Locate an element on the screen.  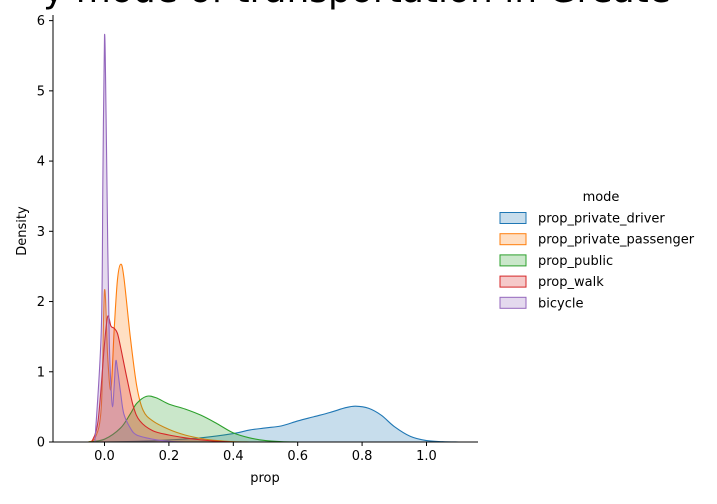
density-area-prop_private_driver is located at coordinates (265, 424).